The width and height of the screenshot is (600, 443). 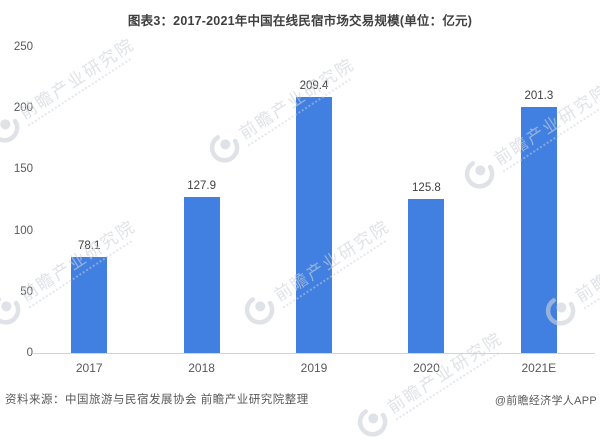 What do you see at coordinates (539, 368) in the screenshot?
I see `x-tick-2021e: 2021E` at bounding box center [539, 368].